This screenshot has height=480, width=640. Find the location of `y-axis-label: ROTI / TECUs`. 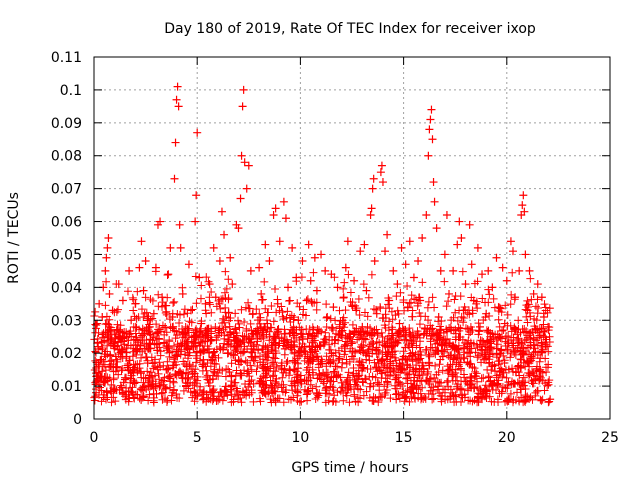

y-axis-label: ROTI / TECUs is located at coordinates (14, 238).